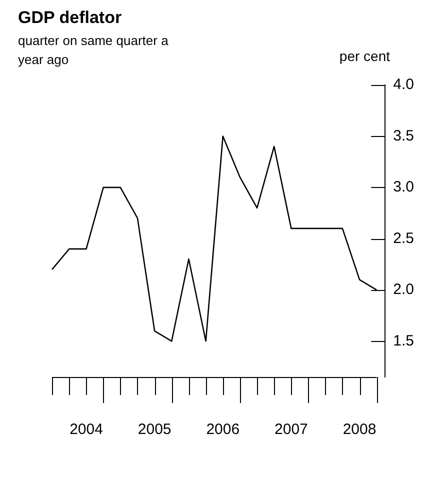  What do you see at coordinates (86, 429) in the screenshot?
I see `x-tick-label: 2004` at bounding box center [86, 429].